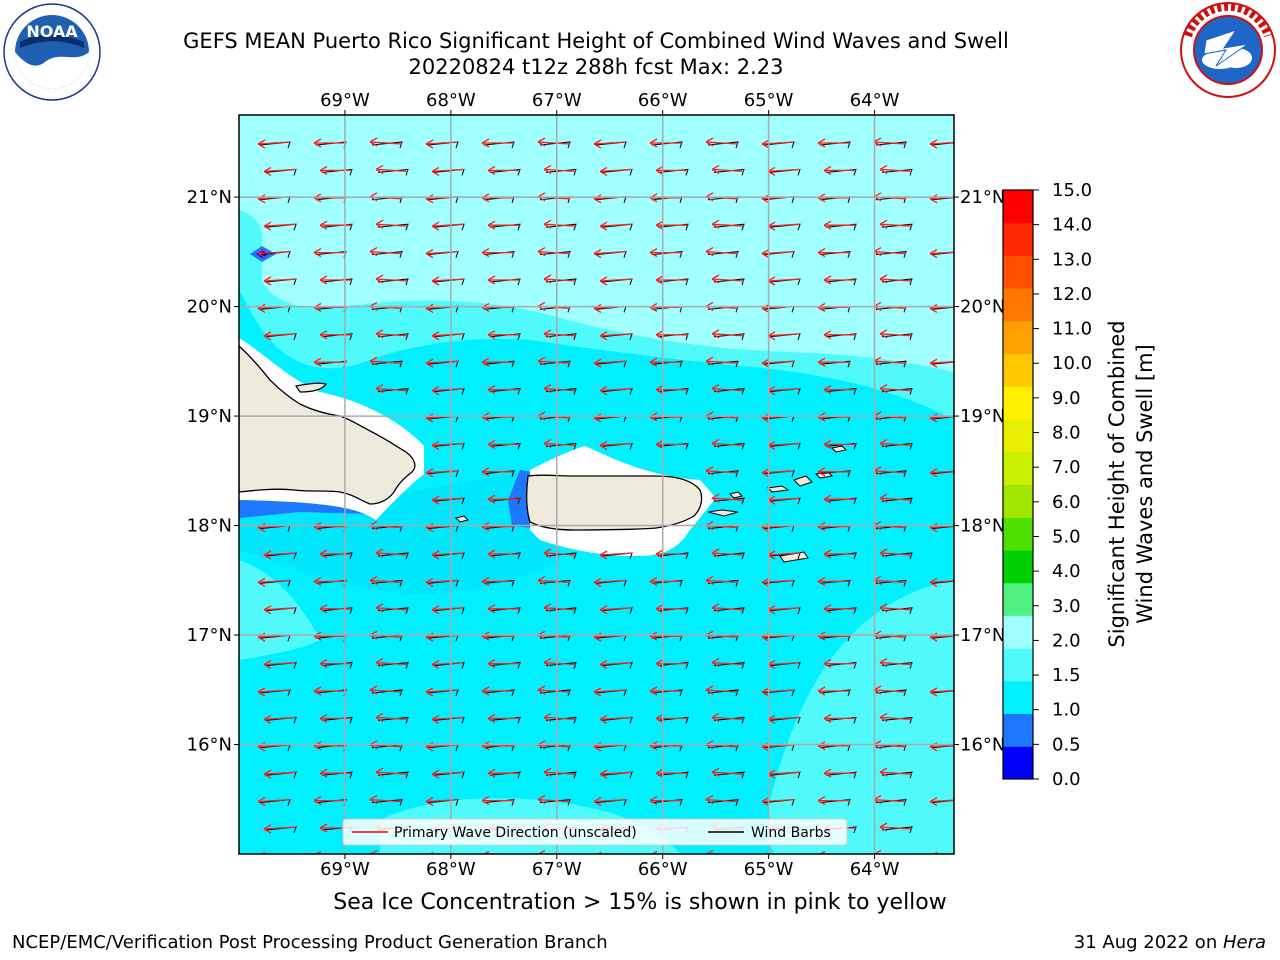 The width and height of the screenshot is (1280, 960). Describe the element at coordinates (1066, 398) in the screenshot. I see `colorbar-tick-label: 9.0` at that location.